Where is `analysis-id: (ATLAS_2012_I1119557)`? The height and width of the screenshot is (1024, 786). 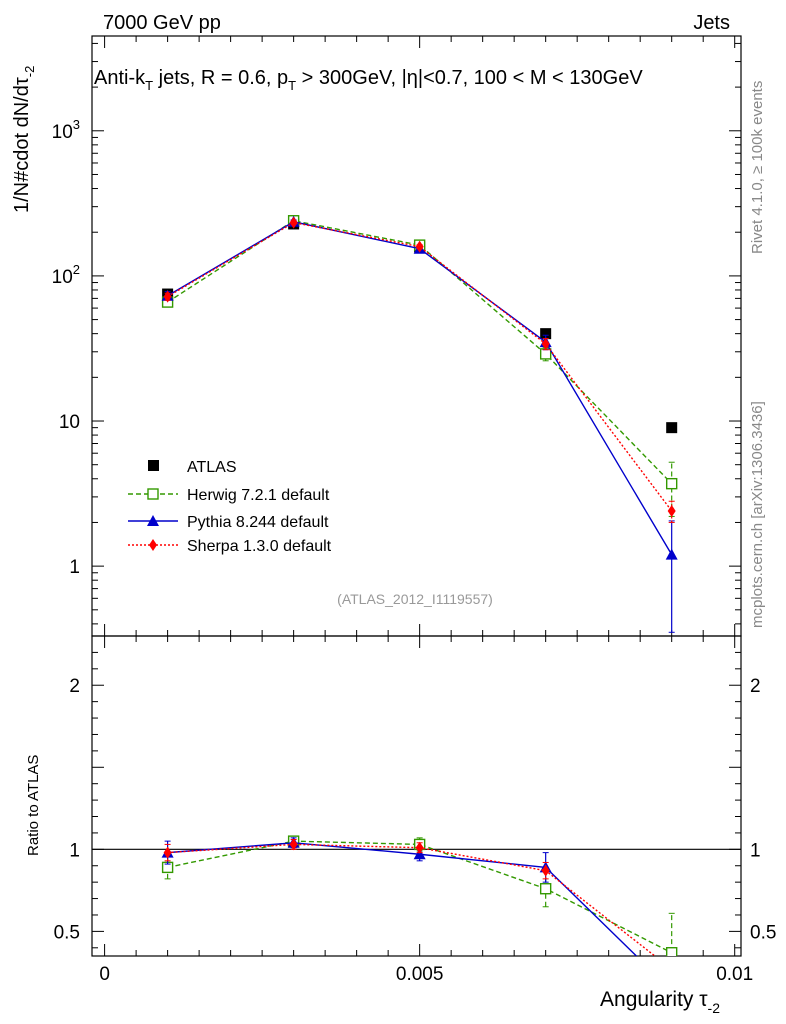
analysis-id: (ATLAS_2012_I1119557) is located at coordinates (415, 599).